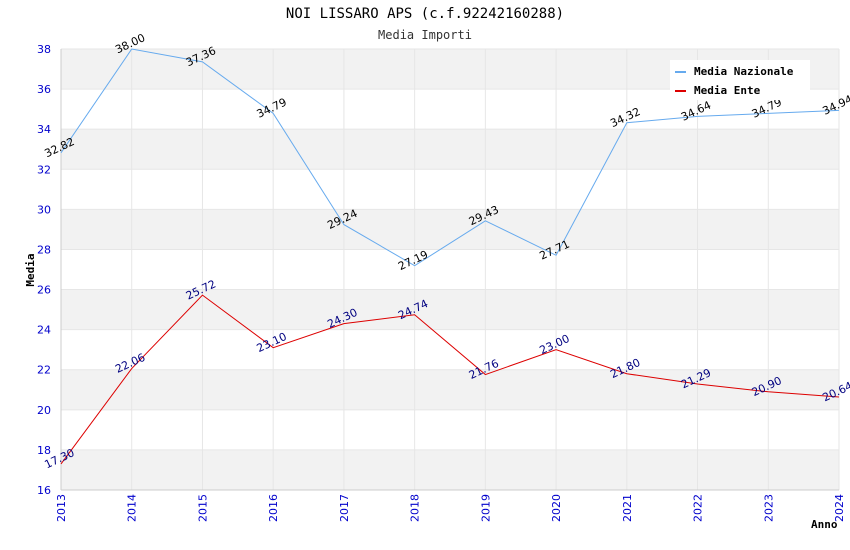  Describe the element at coordinates (425, 35) in the screenshot. I see `chart-subtitle: Media Importi` at that location.